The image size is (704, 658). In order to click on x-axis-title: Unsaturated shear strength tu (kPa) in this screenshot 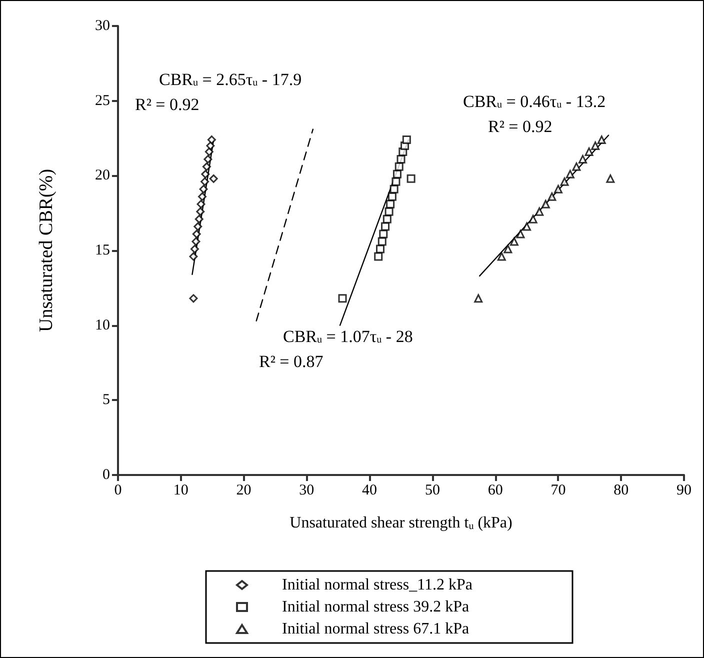, I will do `click(401, 523)`.